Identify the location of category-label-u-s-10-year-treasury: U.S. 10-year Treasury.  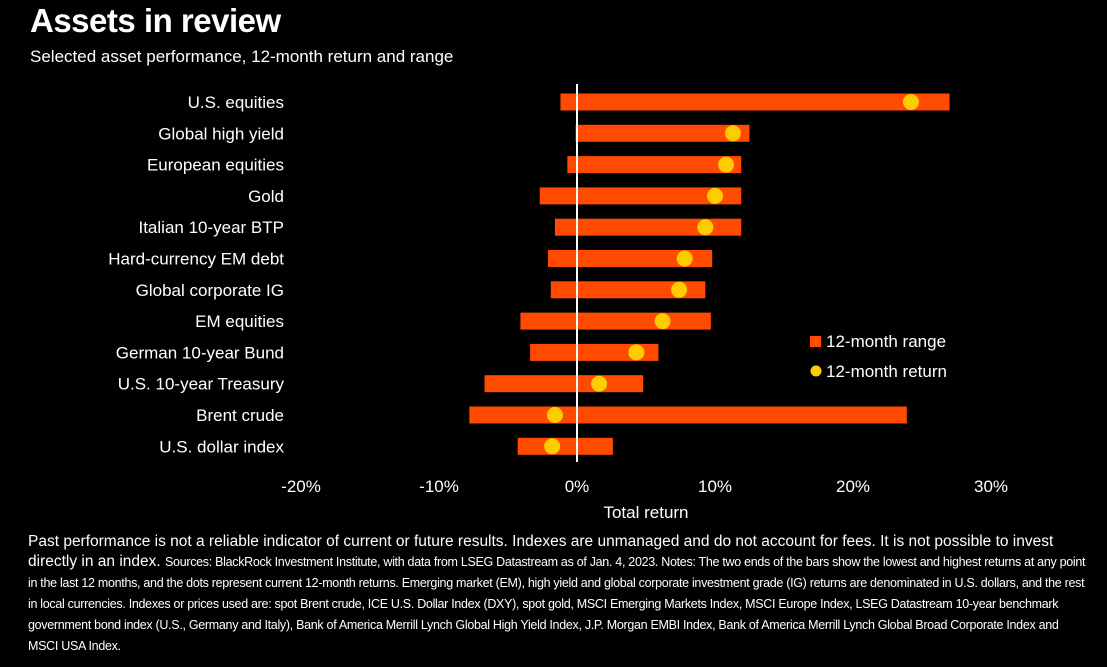
(201, 384).